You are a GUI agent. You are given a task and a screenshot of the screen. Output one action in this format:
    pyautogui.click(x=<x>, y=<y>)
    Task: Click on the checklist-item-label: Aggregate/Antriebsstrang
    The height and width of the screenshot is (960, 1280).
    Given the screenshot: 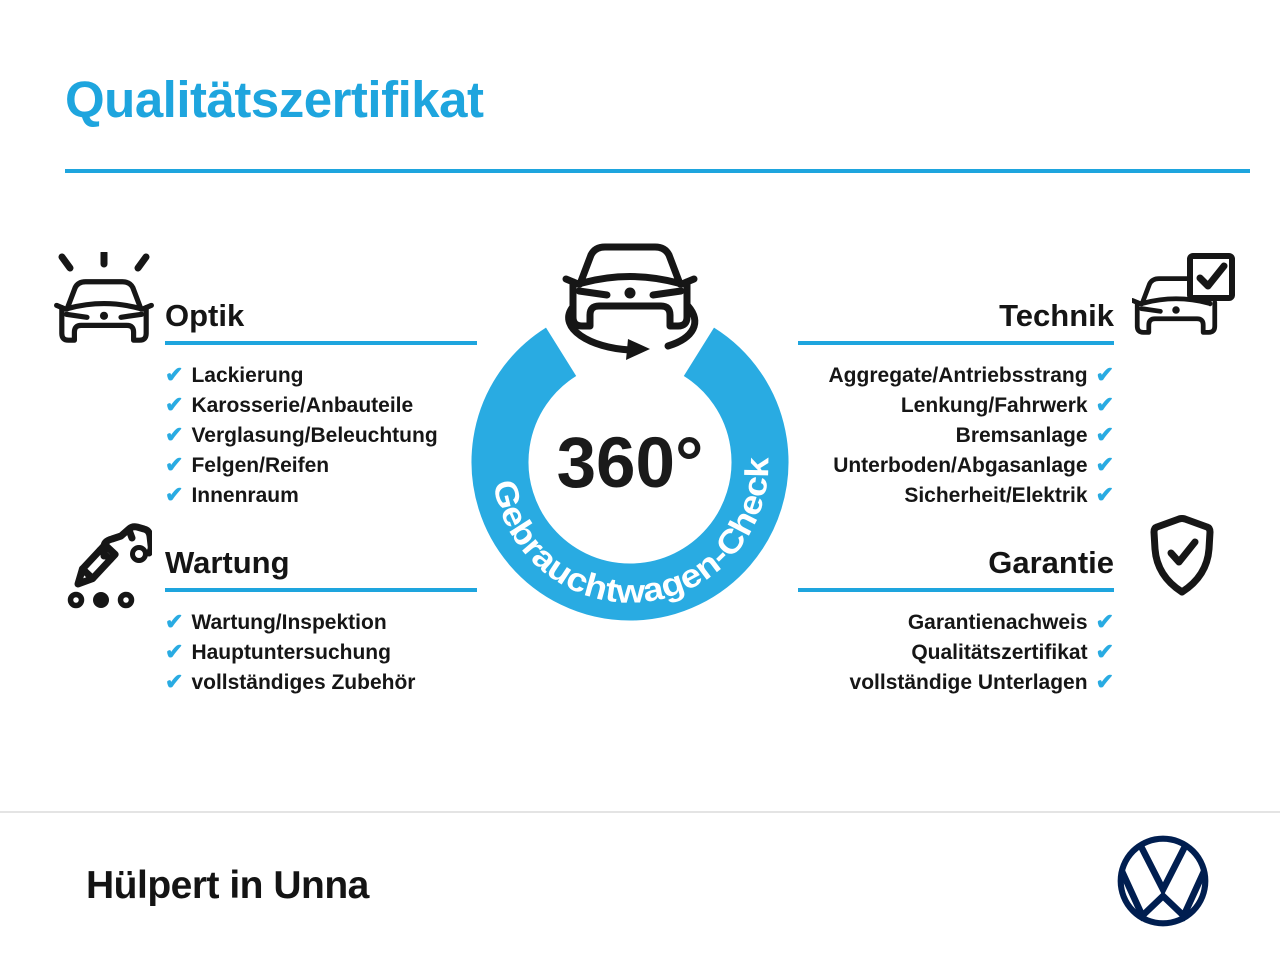 What is the action you would take?
    pyautogui.click(x=958, y=375)
    